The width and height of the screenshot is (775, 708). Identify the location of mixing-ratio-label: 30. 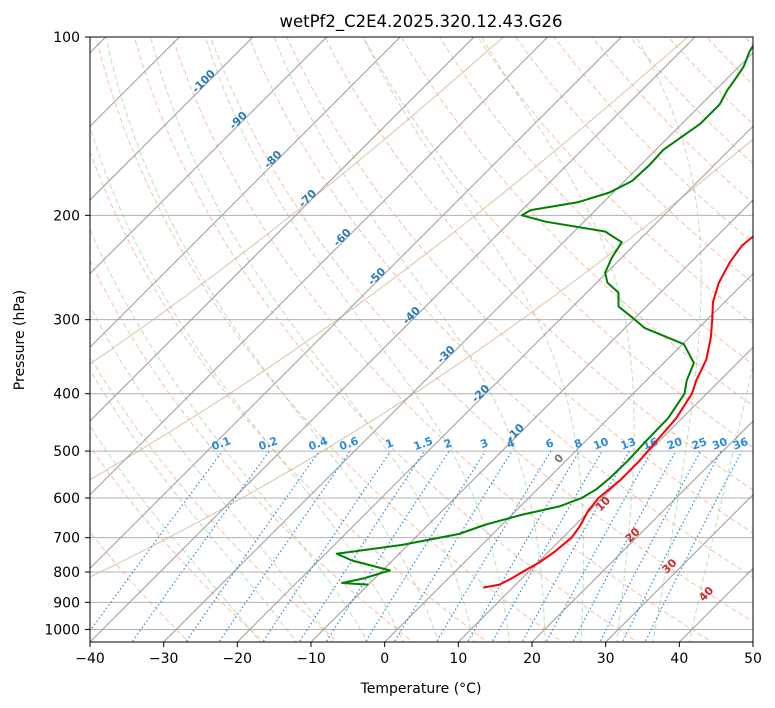
(719, 444).